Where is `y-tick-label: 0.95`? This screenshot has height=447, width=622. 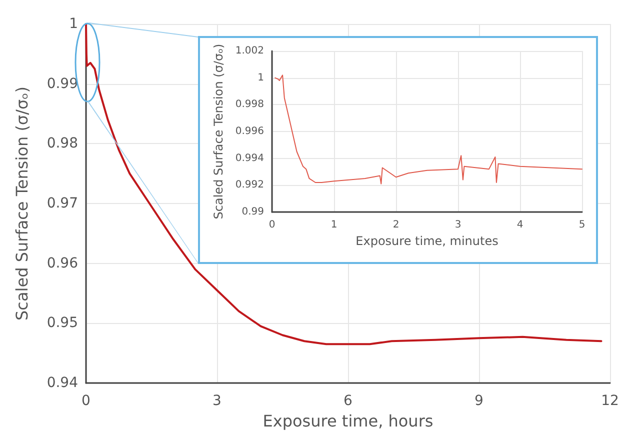
y-tick-label: 0.95 is located at coordinates (62, 323).